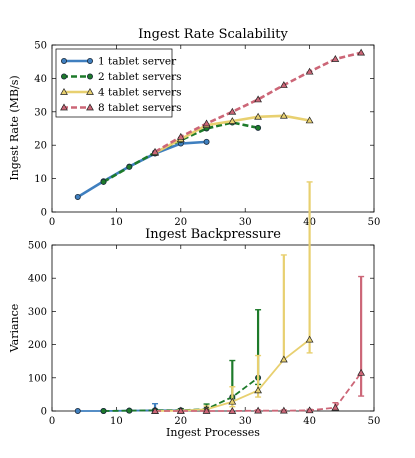 This screenshot has height=458, width=415. What do you see at coordinates (37, 246) in the screenshot?
I see `y-tick-label: 500` at bounding box center [37, 246].